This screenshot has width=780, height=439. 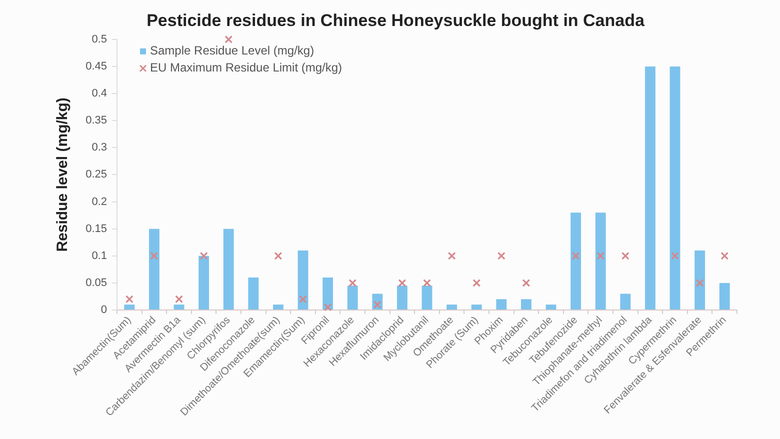 What do you see at coordinates (96, 66) in the screenshot?
I see `y-tick-label: 0.45` at bounding box center [96, 66].